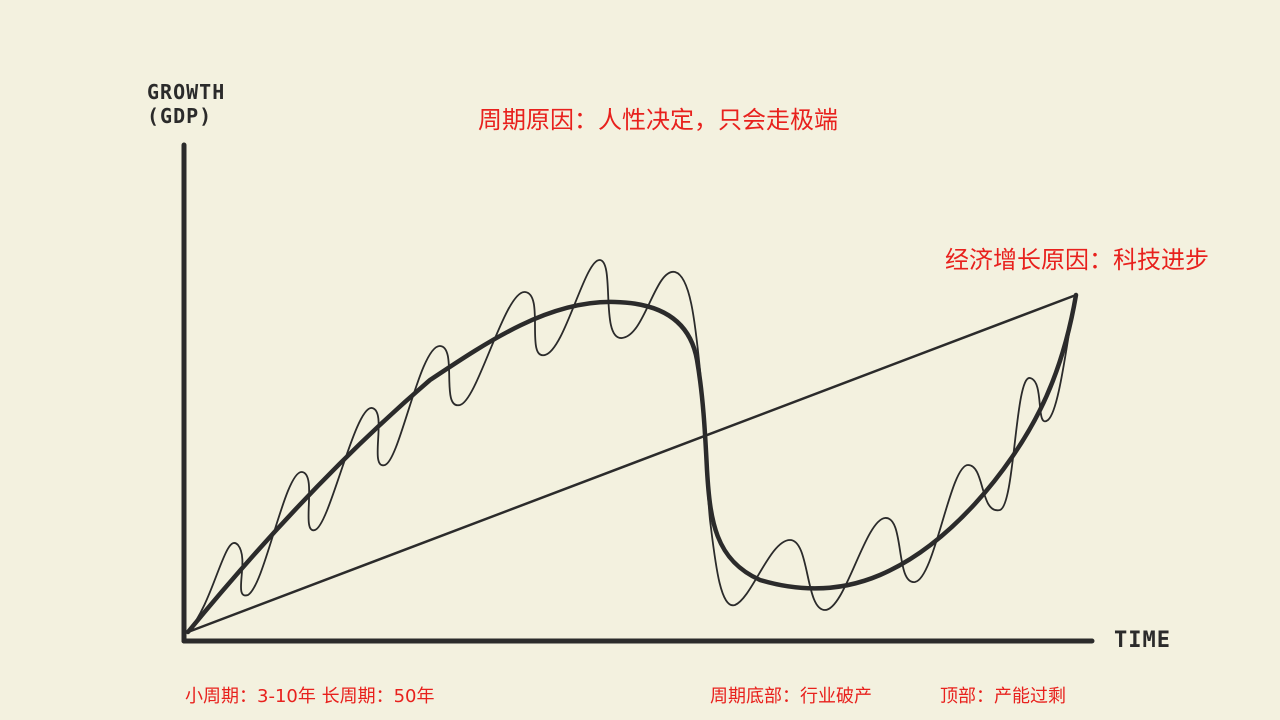 The image size is (1280, 720). What do you see at coordinates (310, 696) in the screenshot?
I see `cycle-lengths-note: 小周期：3-10年 长周期：50年` at bounding box center [310, 696].